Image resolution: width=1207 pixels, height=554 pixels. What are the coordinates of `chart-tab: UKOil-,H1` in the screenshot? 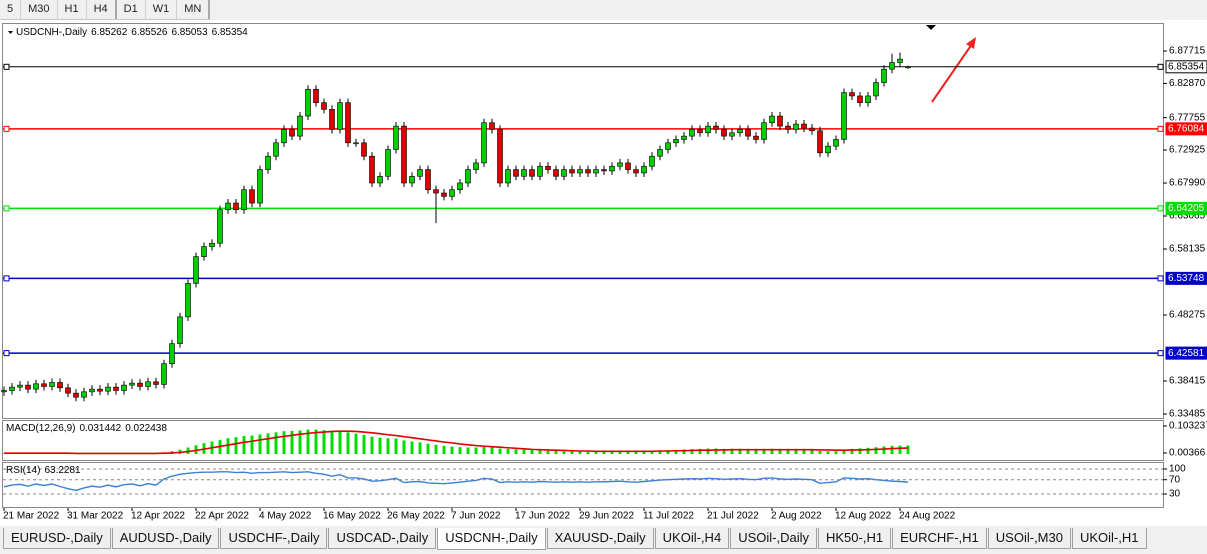 It's located at (1109, 538).